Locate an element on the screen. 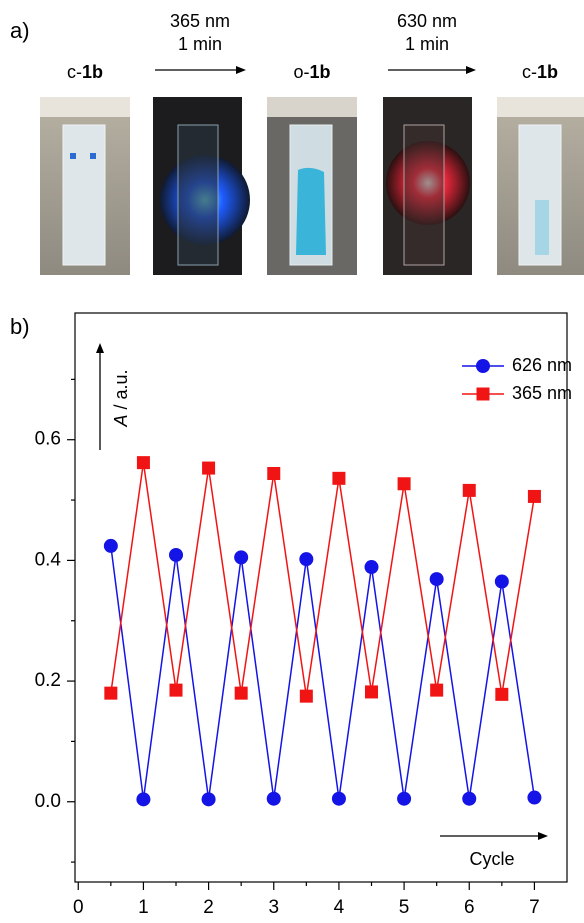 The width and height of the screenshot is (584, 923). y-annotation: A / a.u. is located at coordinates (121, 398).